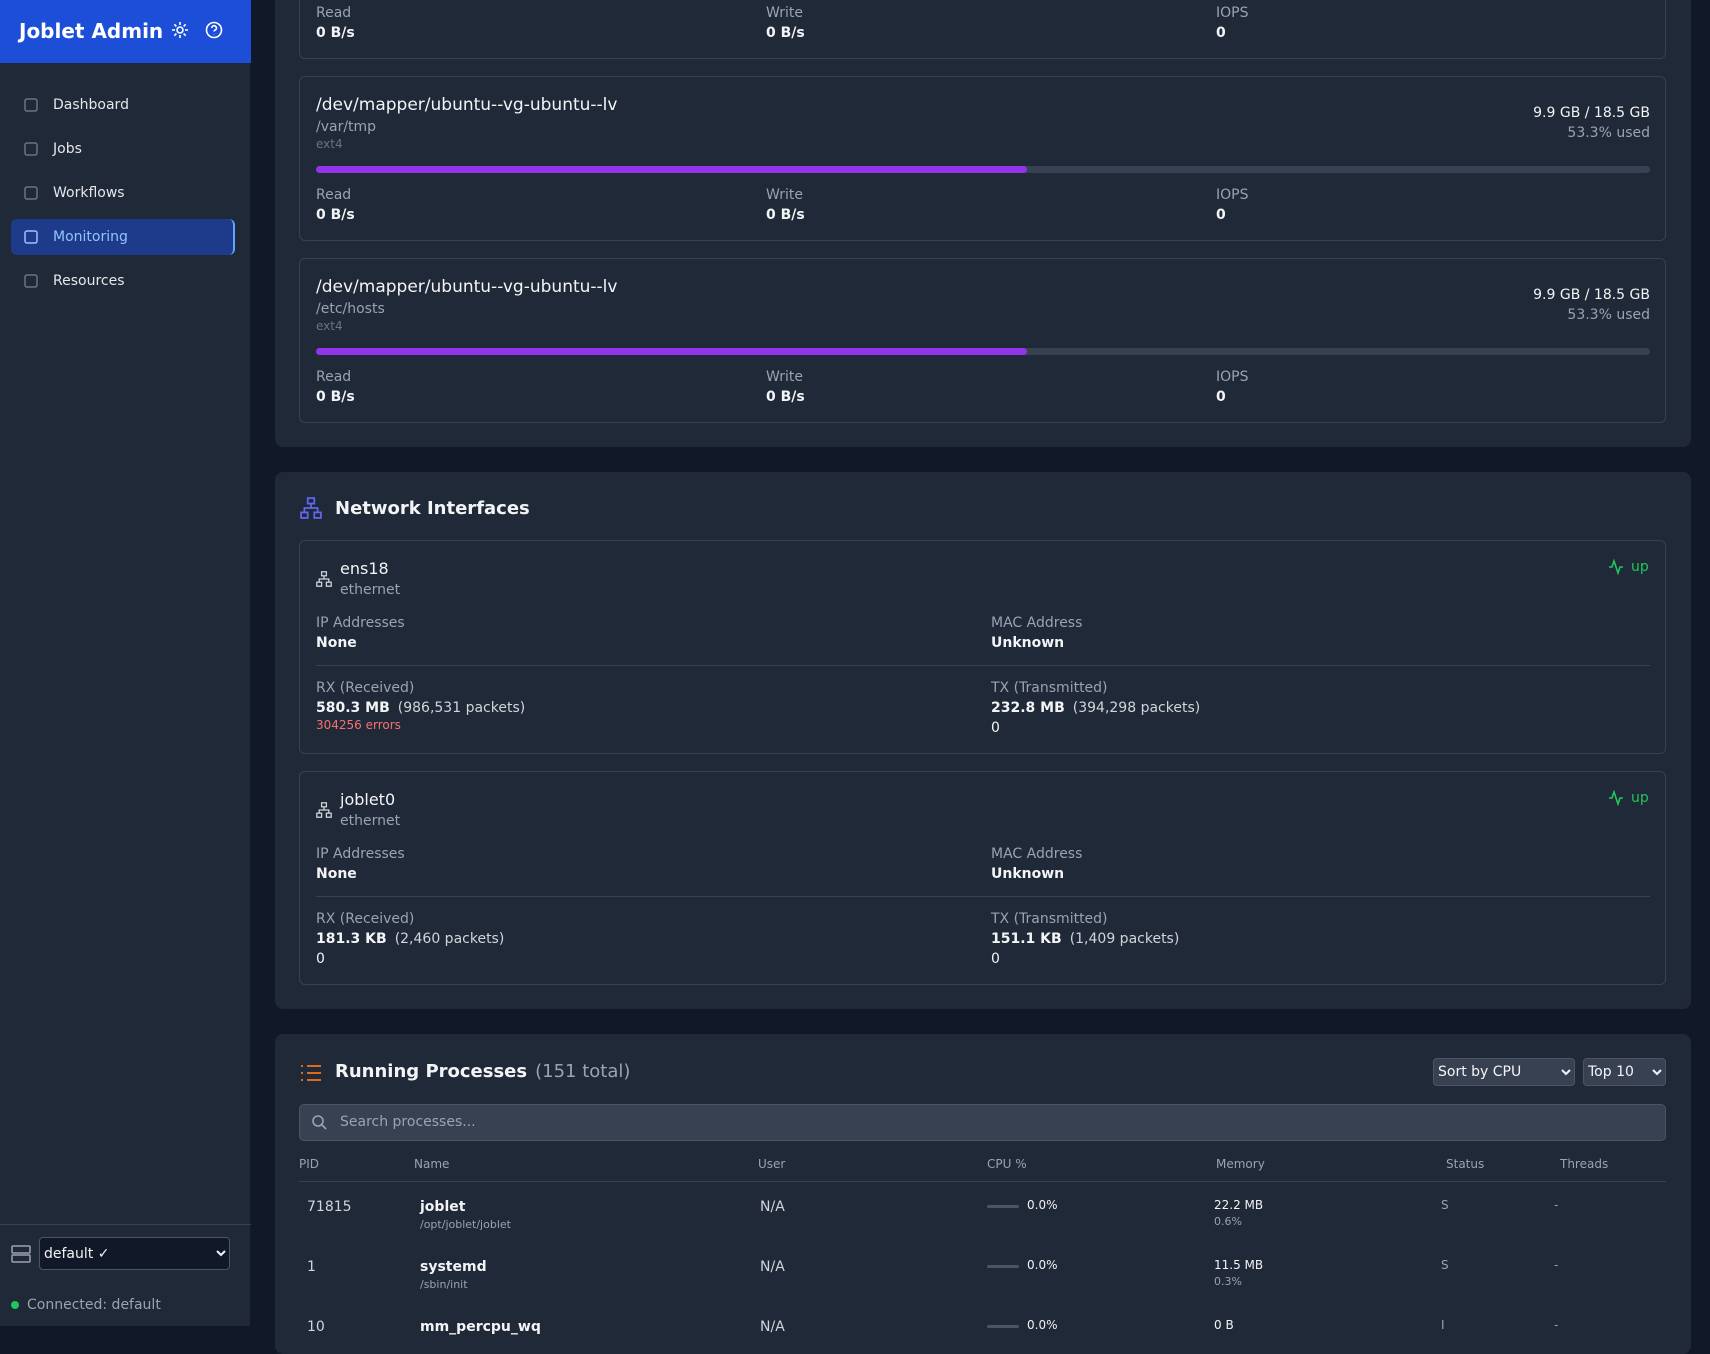 The image size is (1710, 1354). Describe the element at coordinates (353, 707) in the screenshot. I see `rx-value: 580.3 MB` at that location.